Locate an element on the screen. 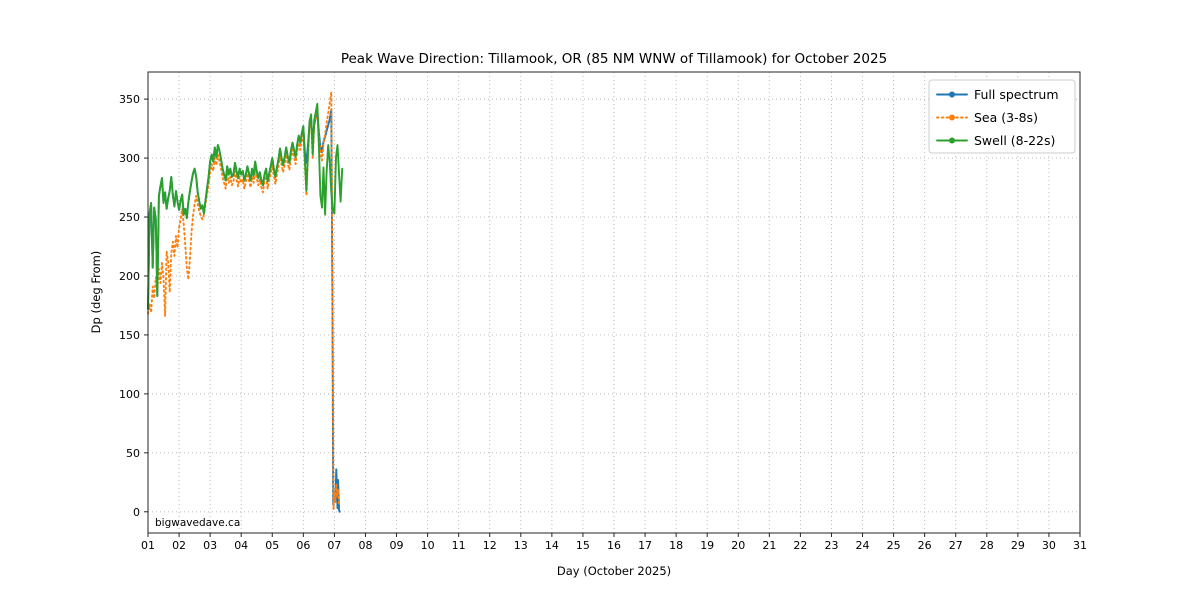  x-tick-label: 27 is located at coordinates (956, 545).